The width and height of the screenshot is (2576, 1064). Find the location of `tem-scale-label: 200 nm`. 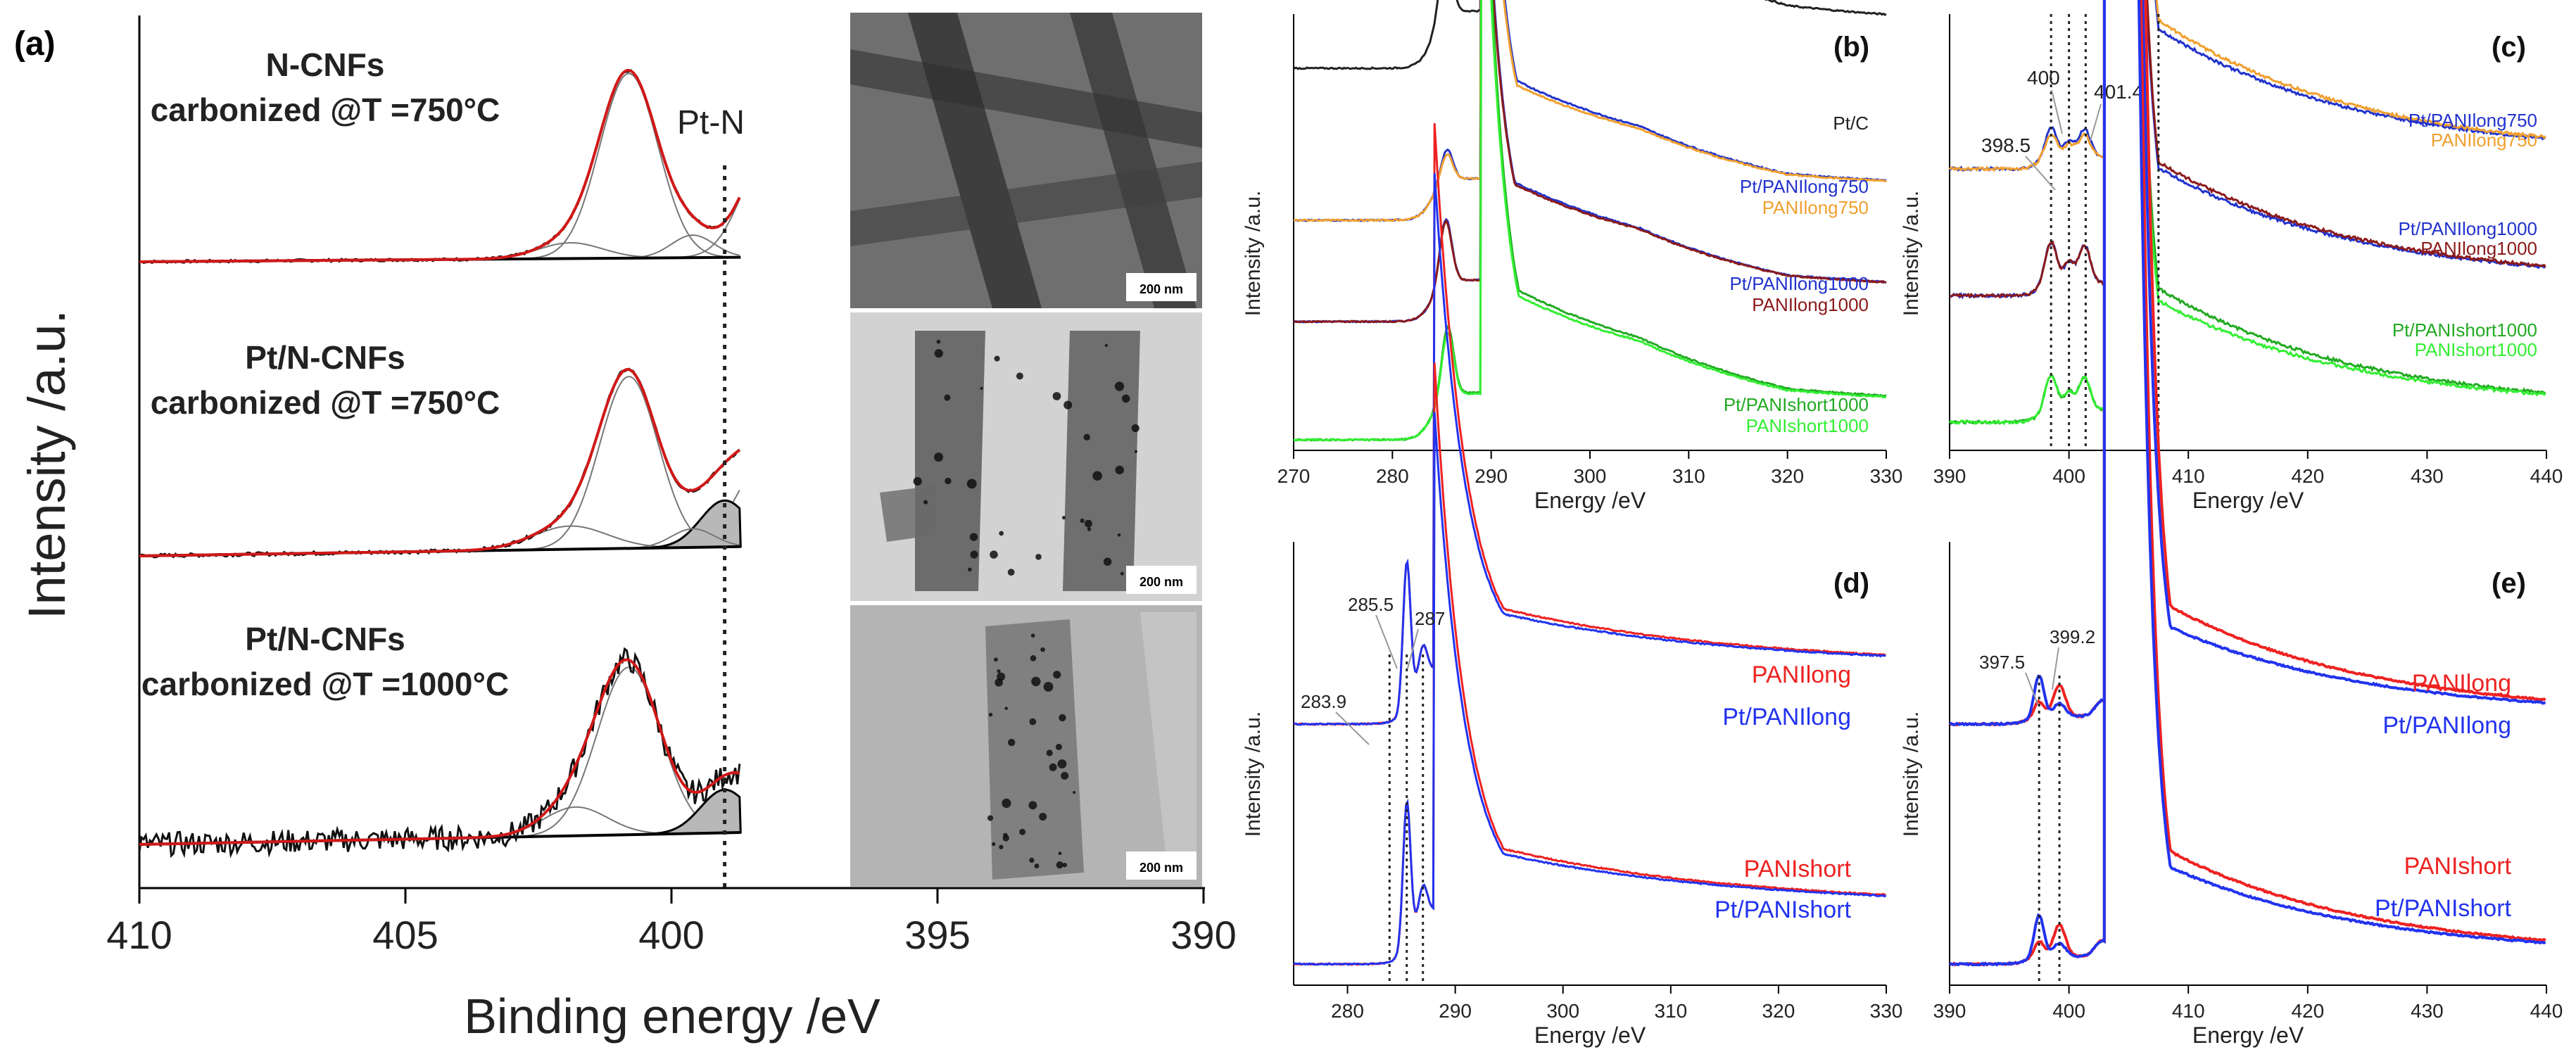

tem-scale-label: 200 nm is located at coordinates (1161, 582).